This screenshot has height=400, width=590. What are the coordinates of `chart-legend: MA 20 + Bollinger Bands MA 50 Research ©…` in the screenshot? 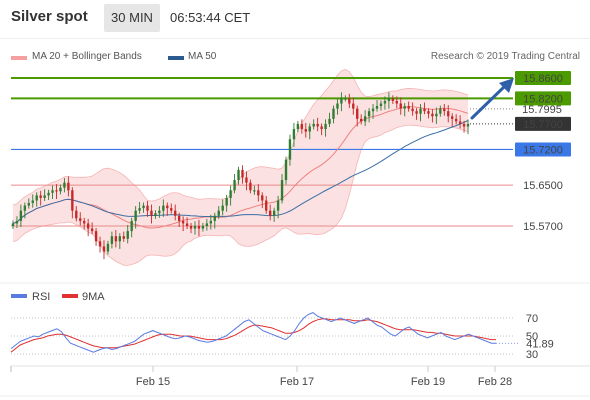 It's located at (295, 58).